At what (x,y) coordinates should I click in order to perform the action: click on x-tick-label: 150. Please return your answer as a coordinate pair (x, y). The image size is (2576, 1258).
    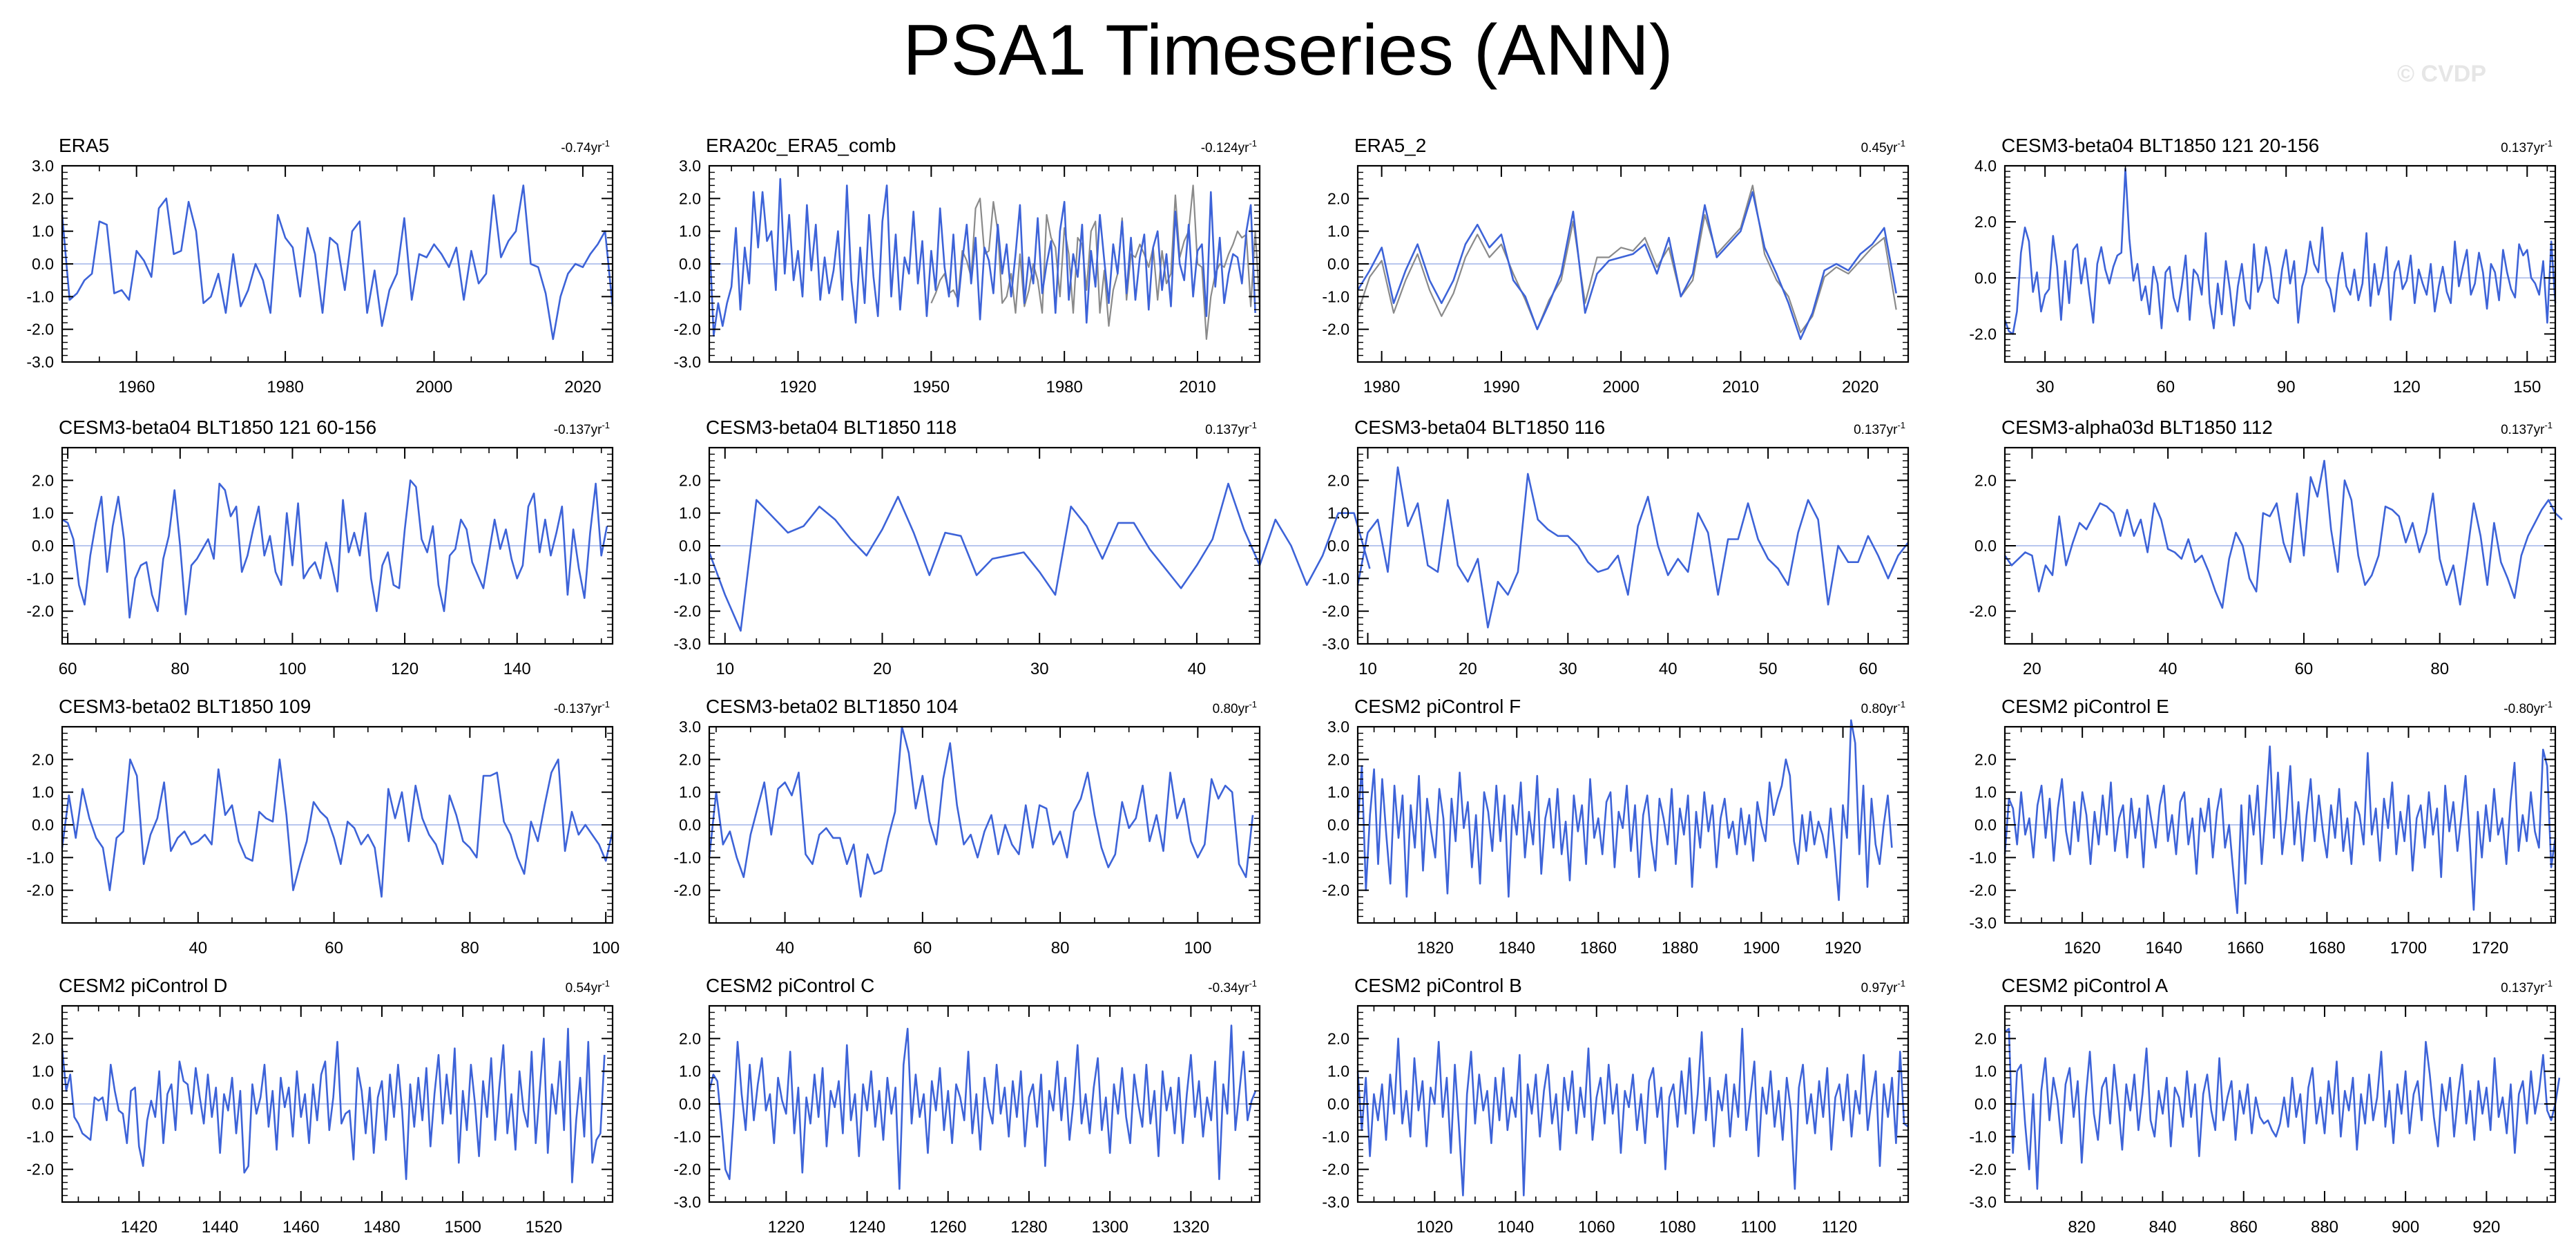
    Looking at the image, I should click on (2527, 387).